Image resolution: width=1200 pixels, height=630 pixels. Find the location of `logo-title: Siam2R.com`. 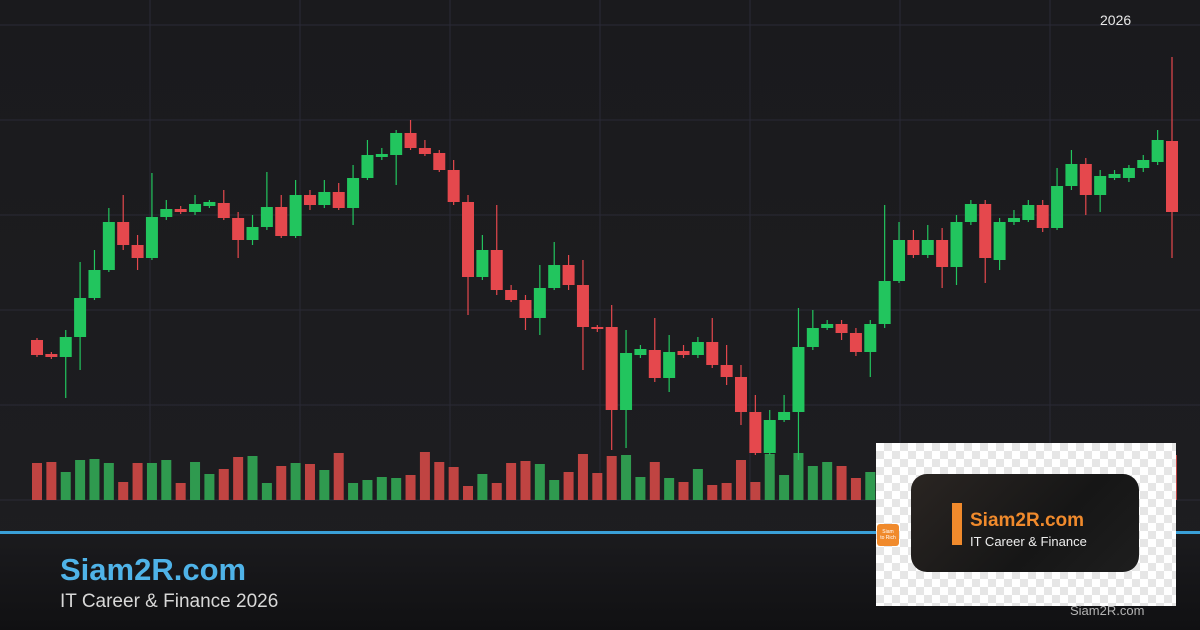

logo-title: Siam2R.com is located at coordinates (1027, 520).